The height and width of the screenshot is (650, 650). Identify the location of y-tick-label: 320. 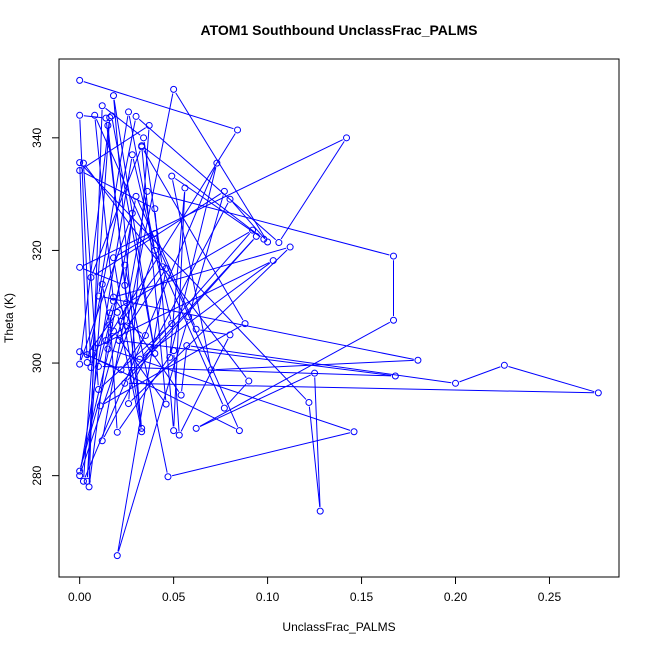
(37, 250).